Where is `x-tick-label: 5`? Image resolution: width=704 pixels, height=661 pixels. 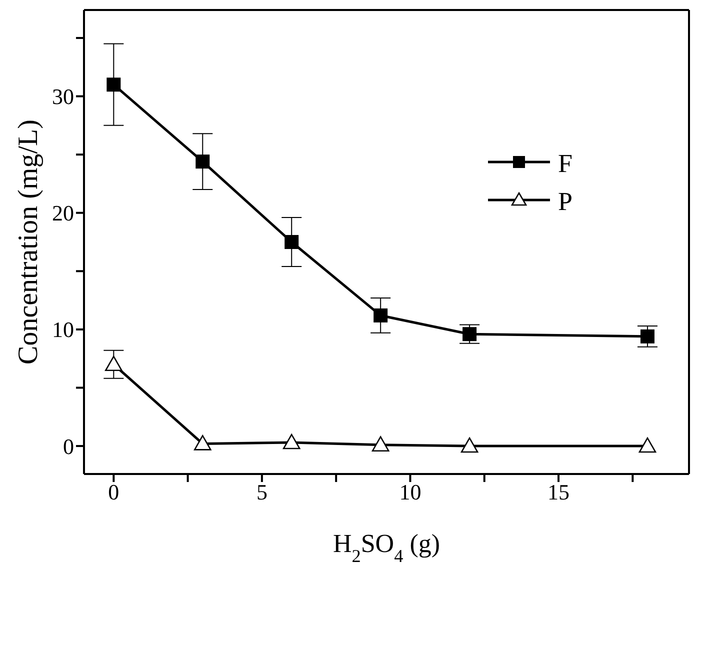
x-tick-label: 5 is located at coordinates (262, 492).